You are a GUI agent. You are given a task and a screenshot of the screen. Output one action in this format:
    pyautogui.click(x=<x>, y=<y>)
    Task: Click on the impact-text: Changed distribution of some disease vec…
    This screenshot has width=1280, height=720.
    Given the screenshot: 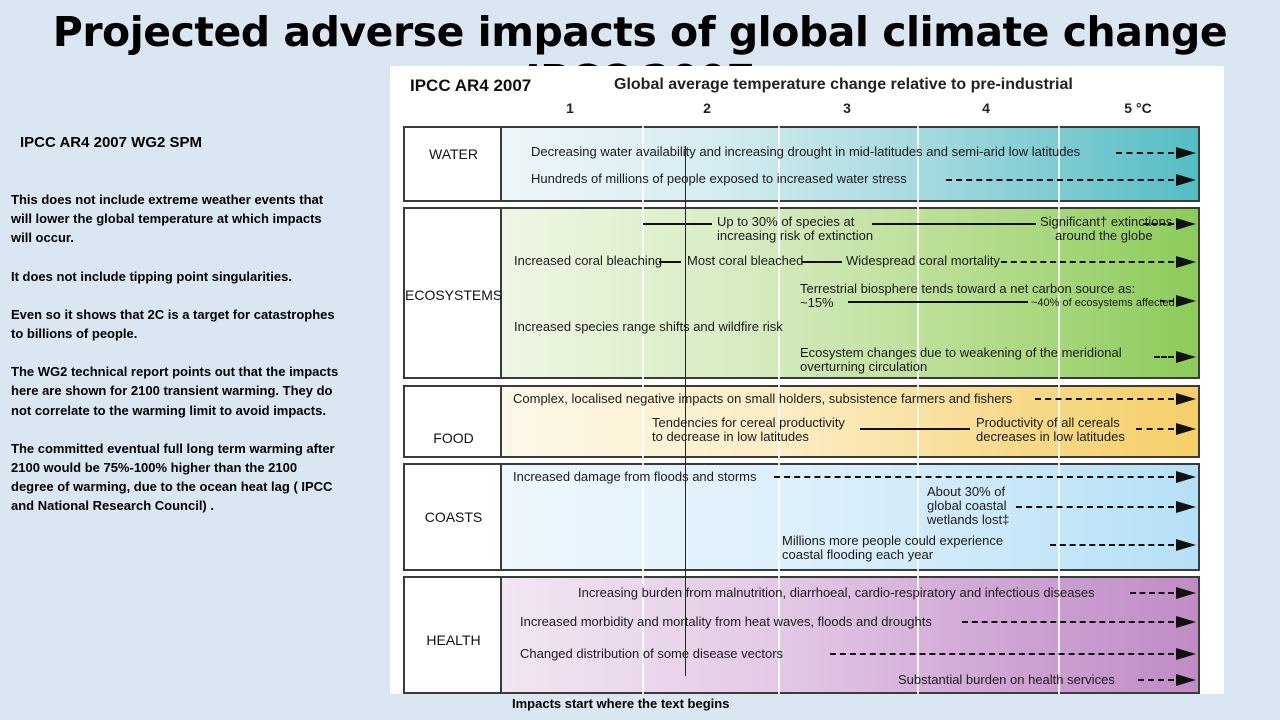 What is the action you would take?
    pyautogui.click(x=652, y=653)
    